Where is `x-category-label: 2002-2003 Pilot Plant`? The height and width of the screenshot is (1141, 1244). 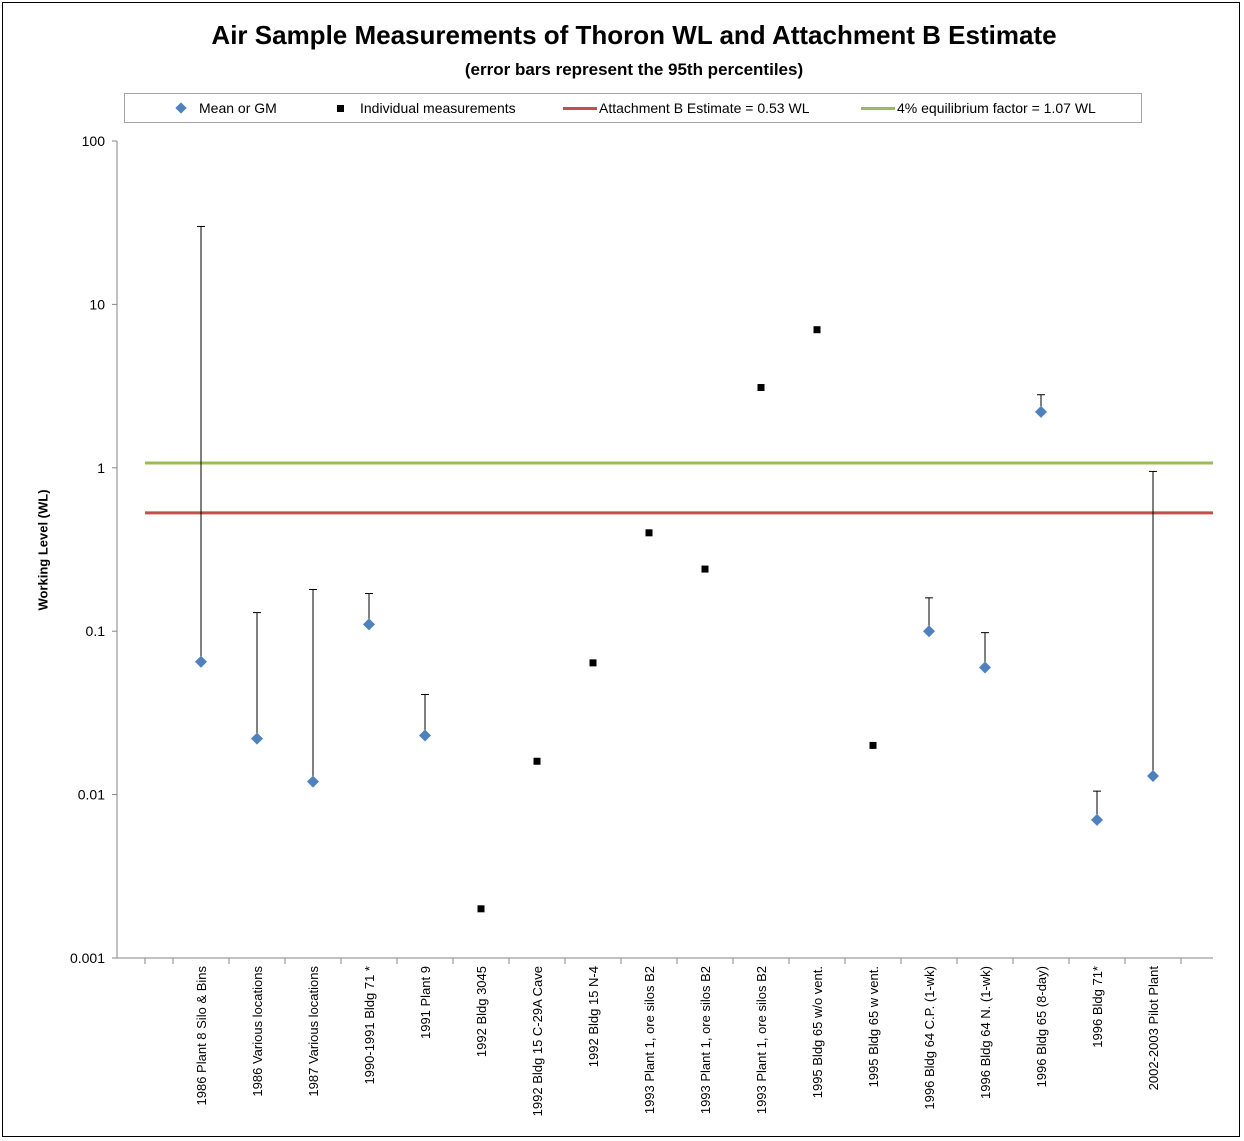 x-category-label: 2002-2003 Pilot Plant is located at coordinates (1153, 1028).